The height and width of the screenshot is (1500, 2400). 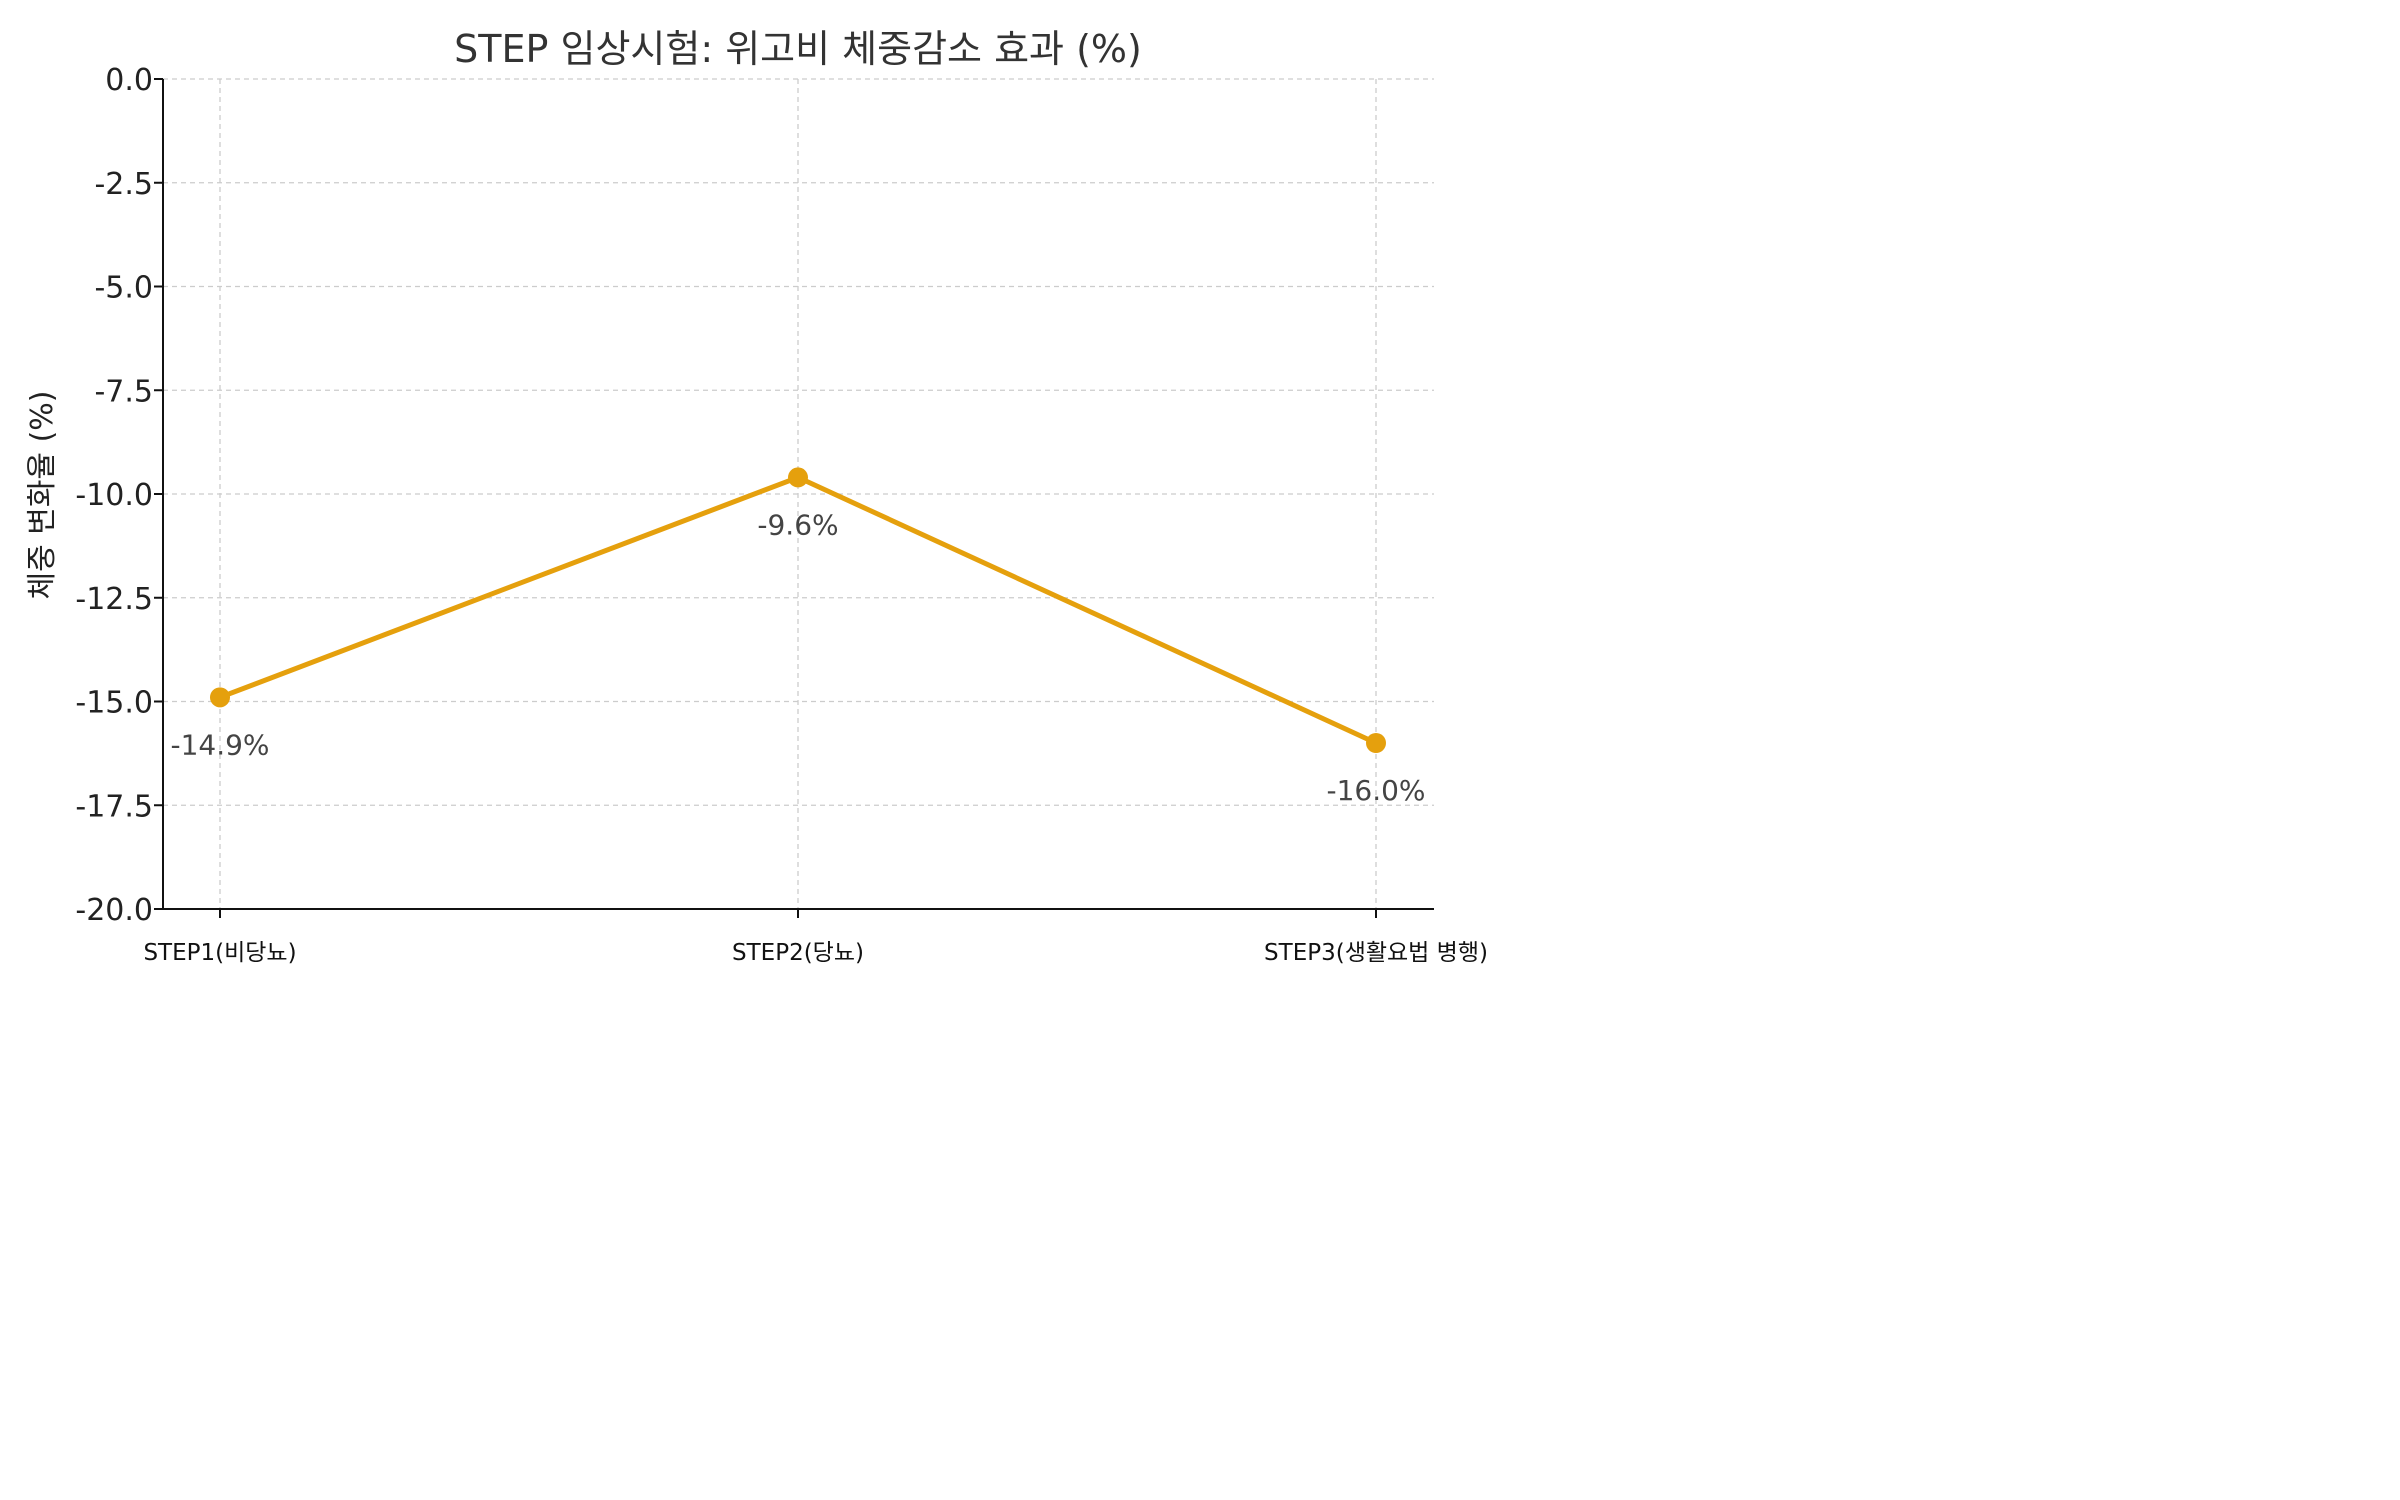 What do you see at coordinates (129, 80) in the screenshot?
I see `y-tick-label: 0.0` at bounding box center [129, 80].